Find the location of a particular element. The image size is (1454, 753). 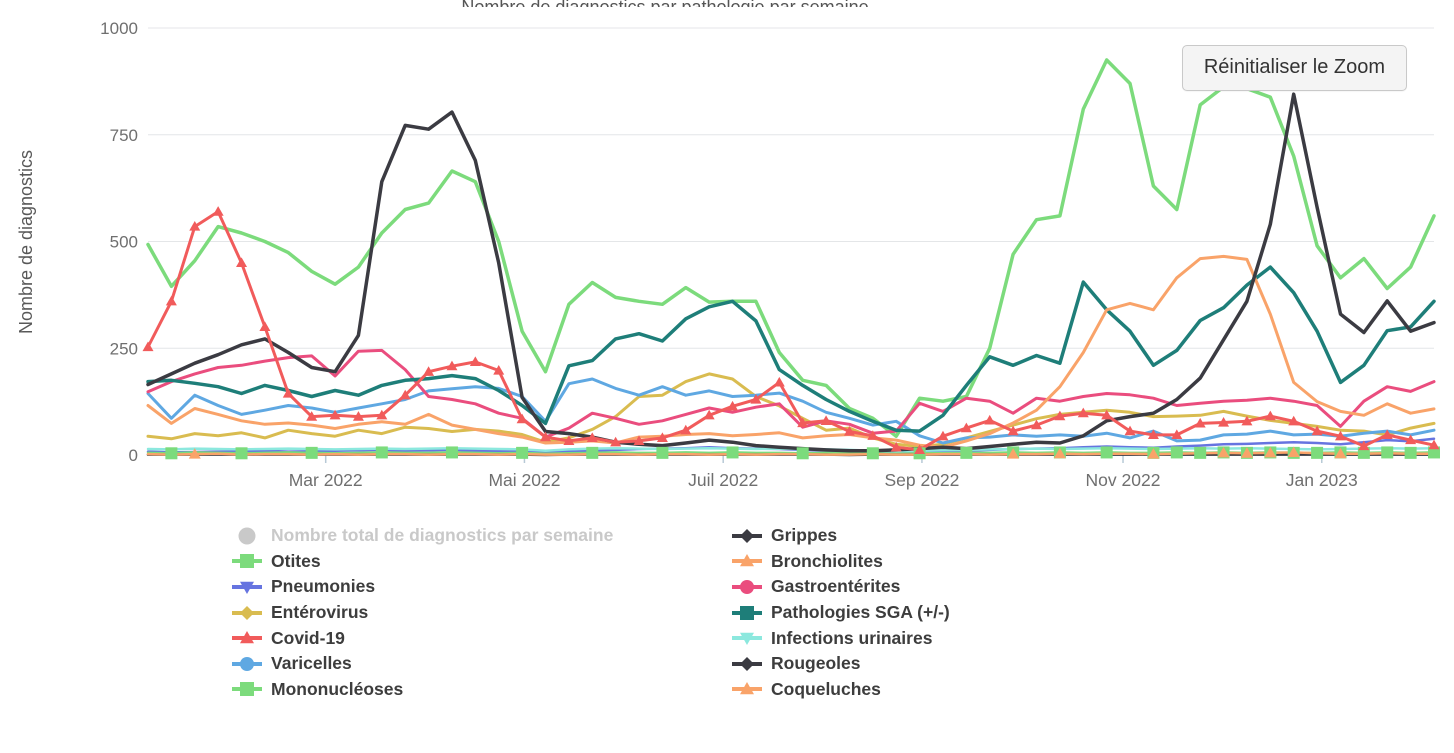

markers-coqueluches is located at coordinates (767, 452).